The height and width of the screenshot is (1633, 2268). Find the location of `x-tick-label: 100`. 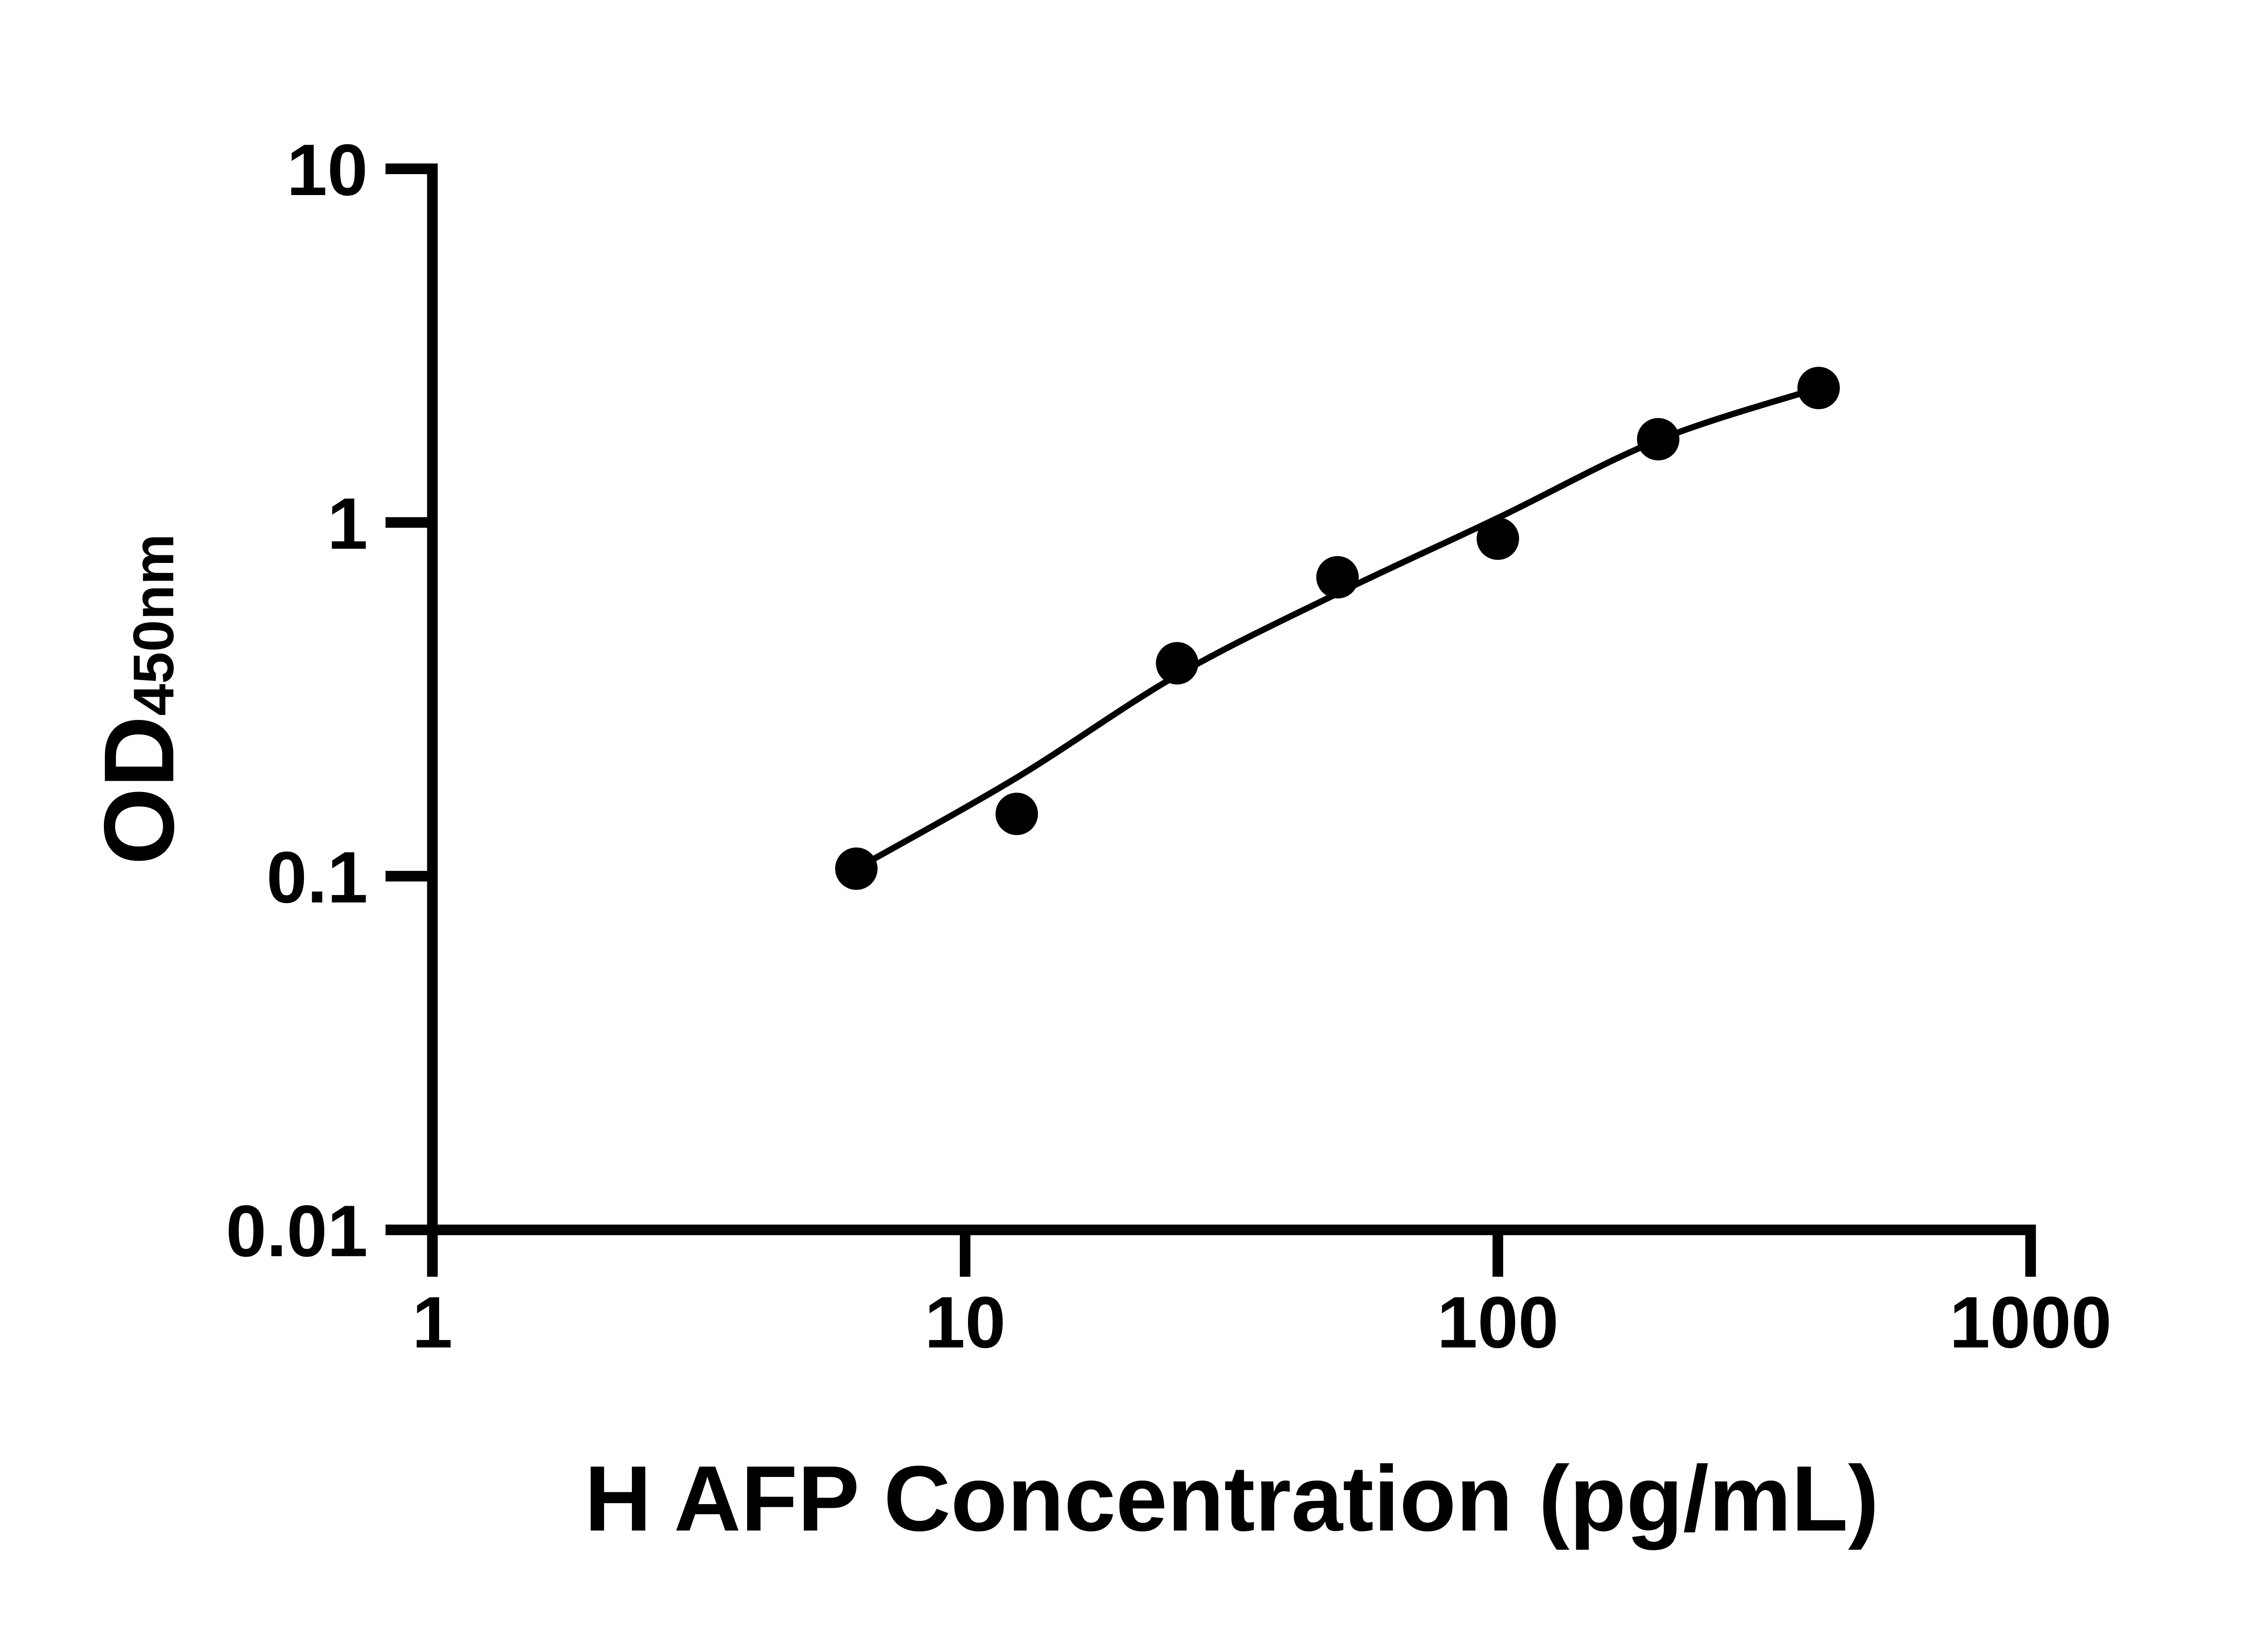

x-tick-label: 100 is located at coordinates (1498, 1323).